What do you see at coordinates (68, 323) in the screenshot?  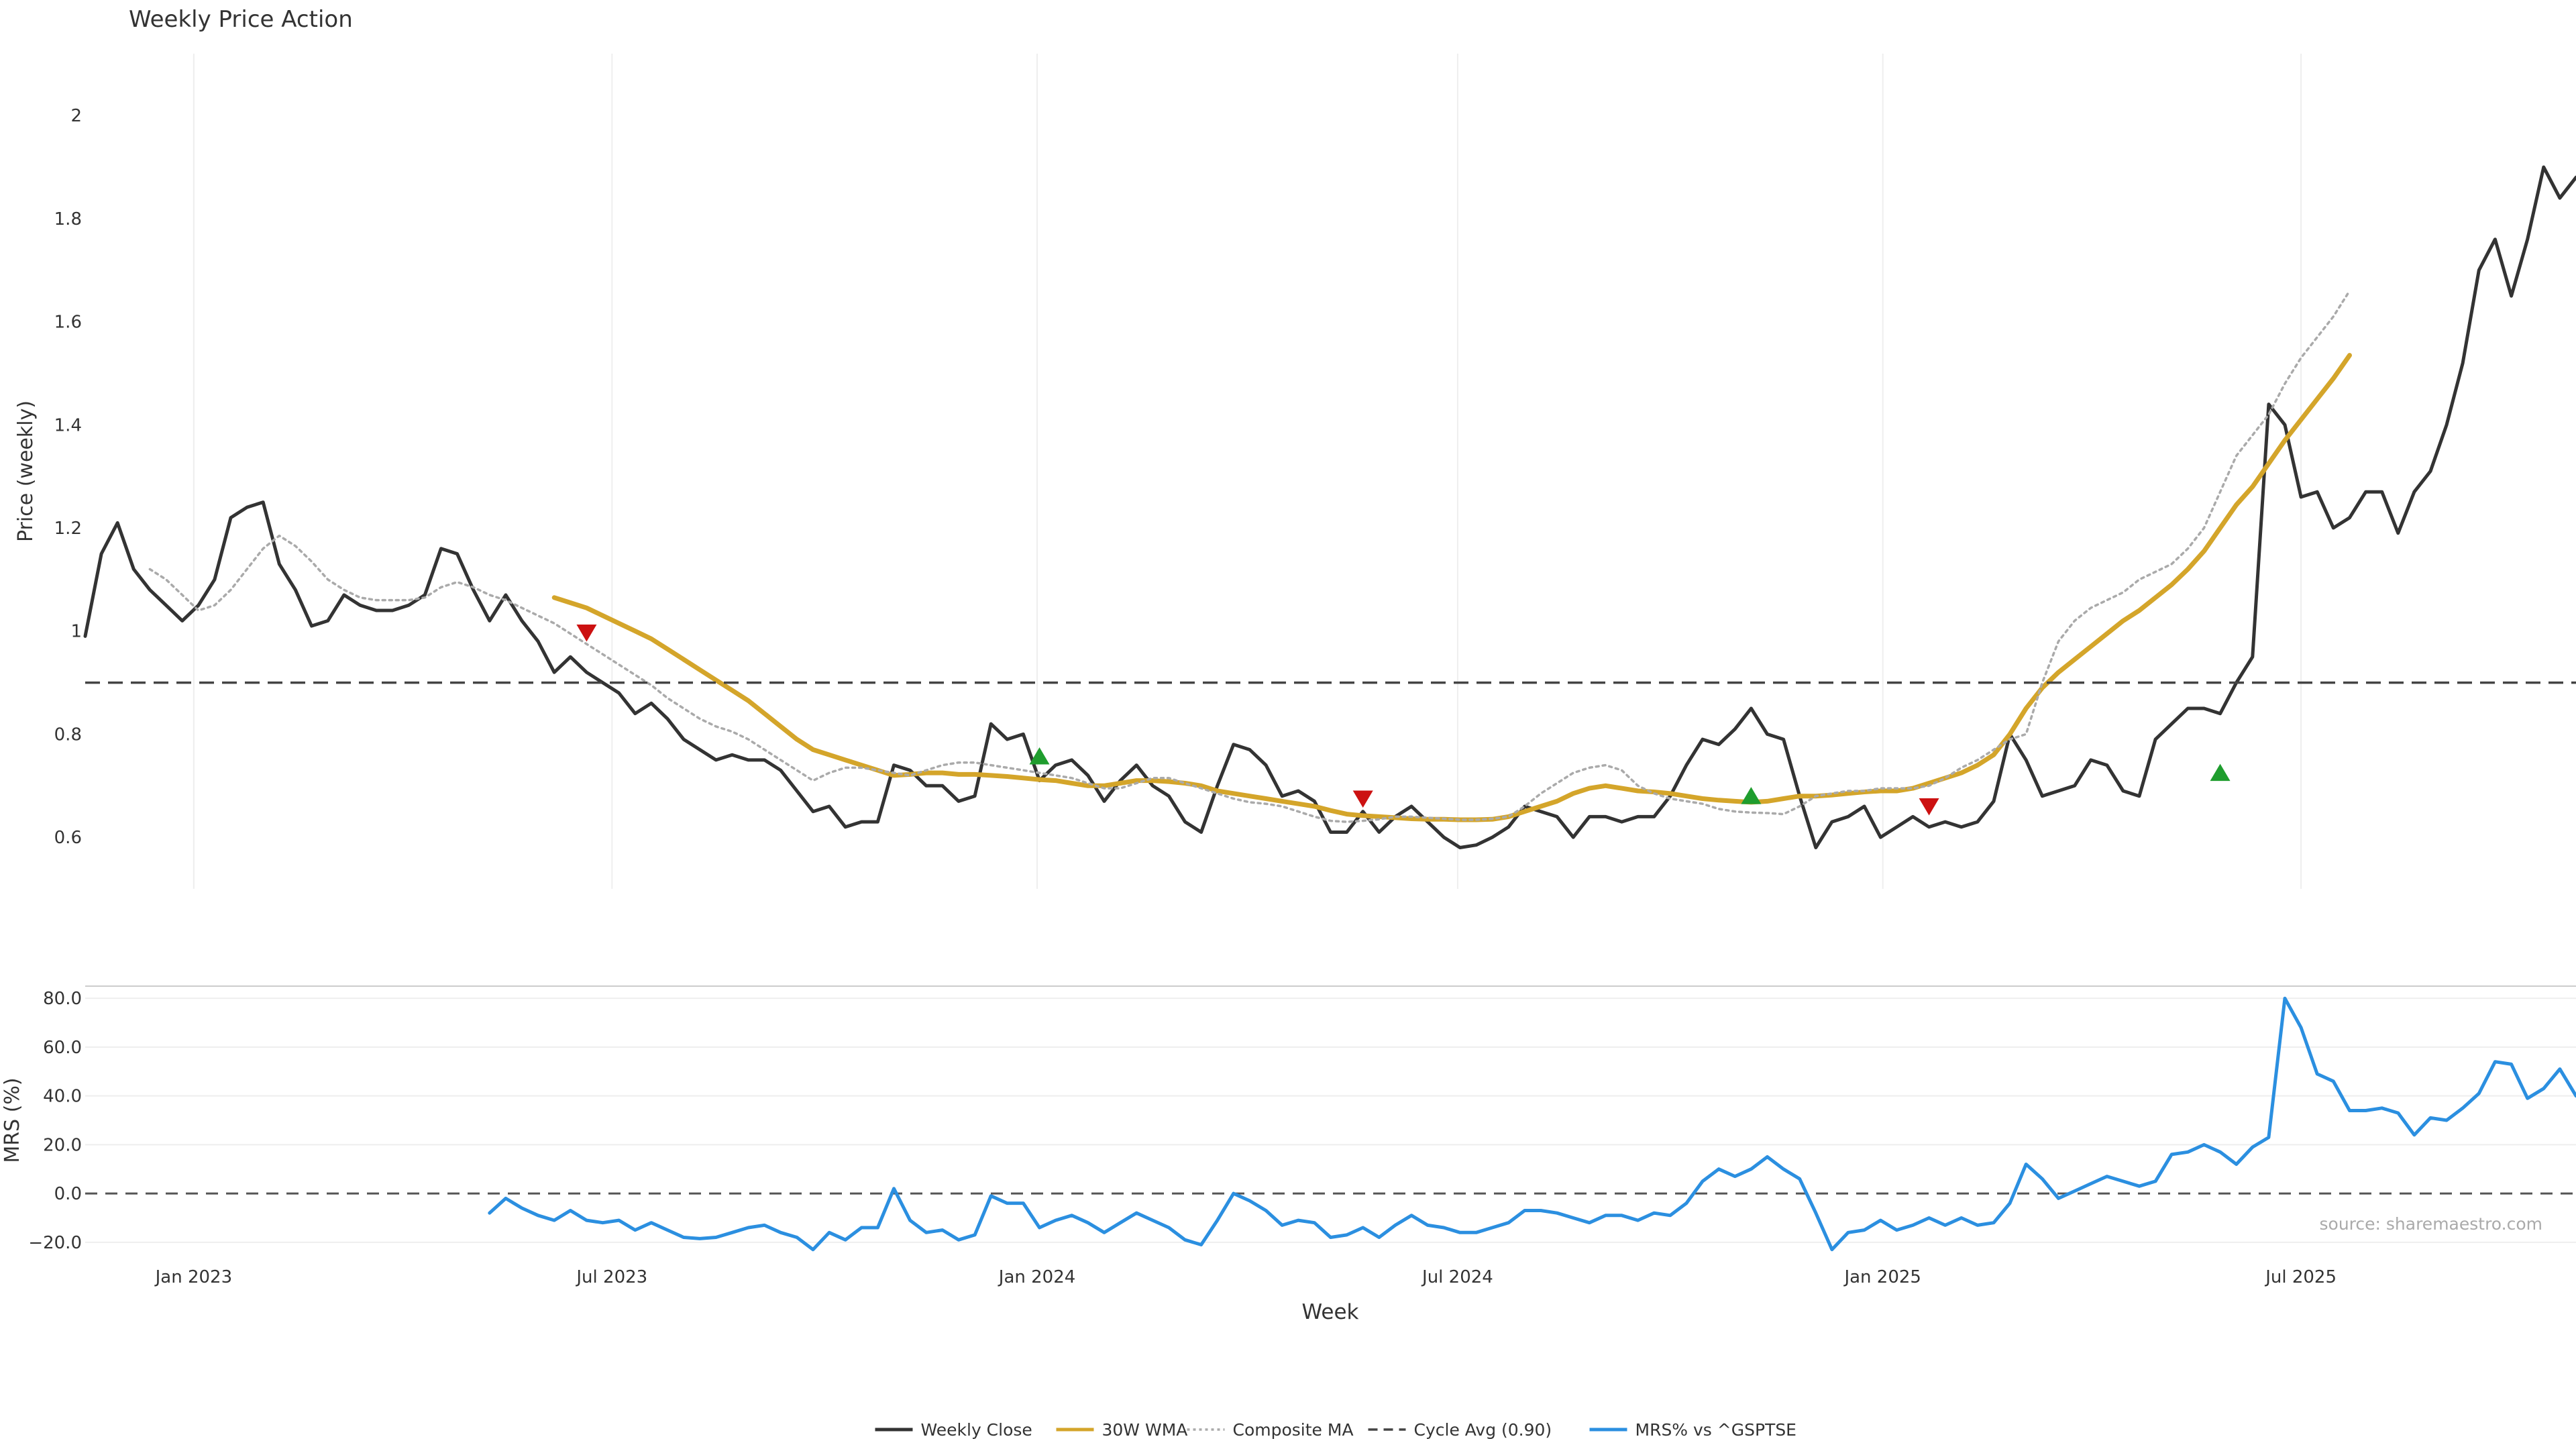 I see `price-y-tick-label: 1.6` at bounding box center [68, 323].